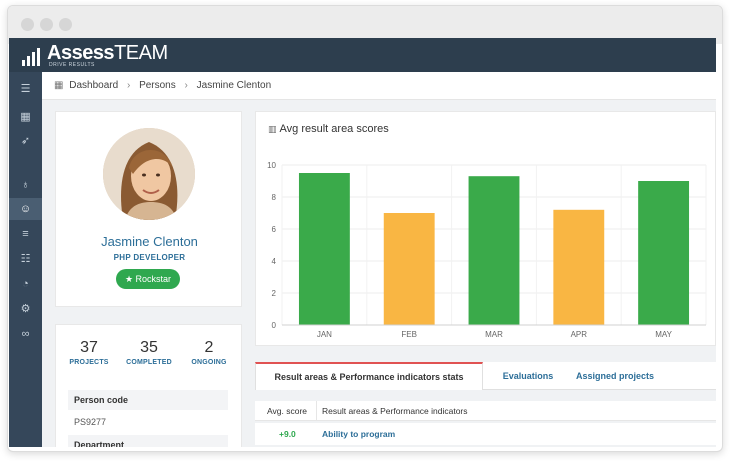 Image resolution: width=730 pixels, height=461 pixels. Describe the element at coordinates (209, 362) in the screenshot. I see `stat-label: ONGOING` at that location.